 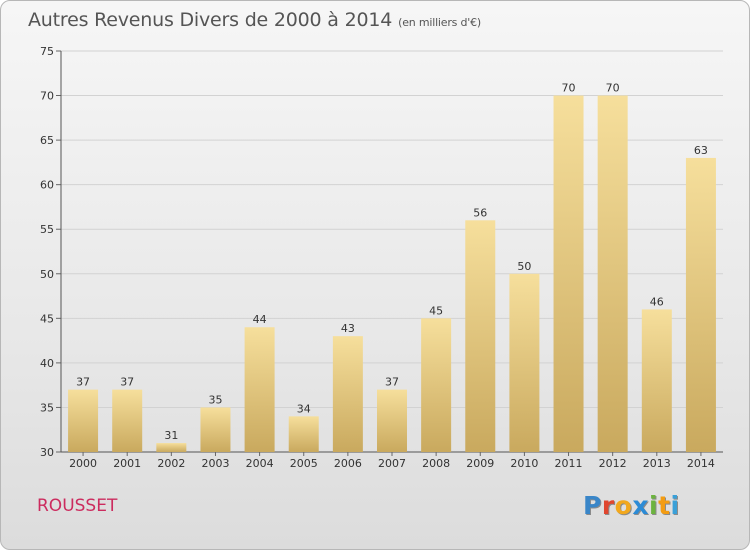 What do you see at coordinates (640, 505) in the screenshot?
I see `logo-letter: x` at bounding box center [640, 505].